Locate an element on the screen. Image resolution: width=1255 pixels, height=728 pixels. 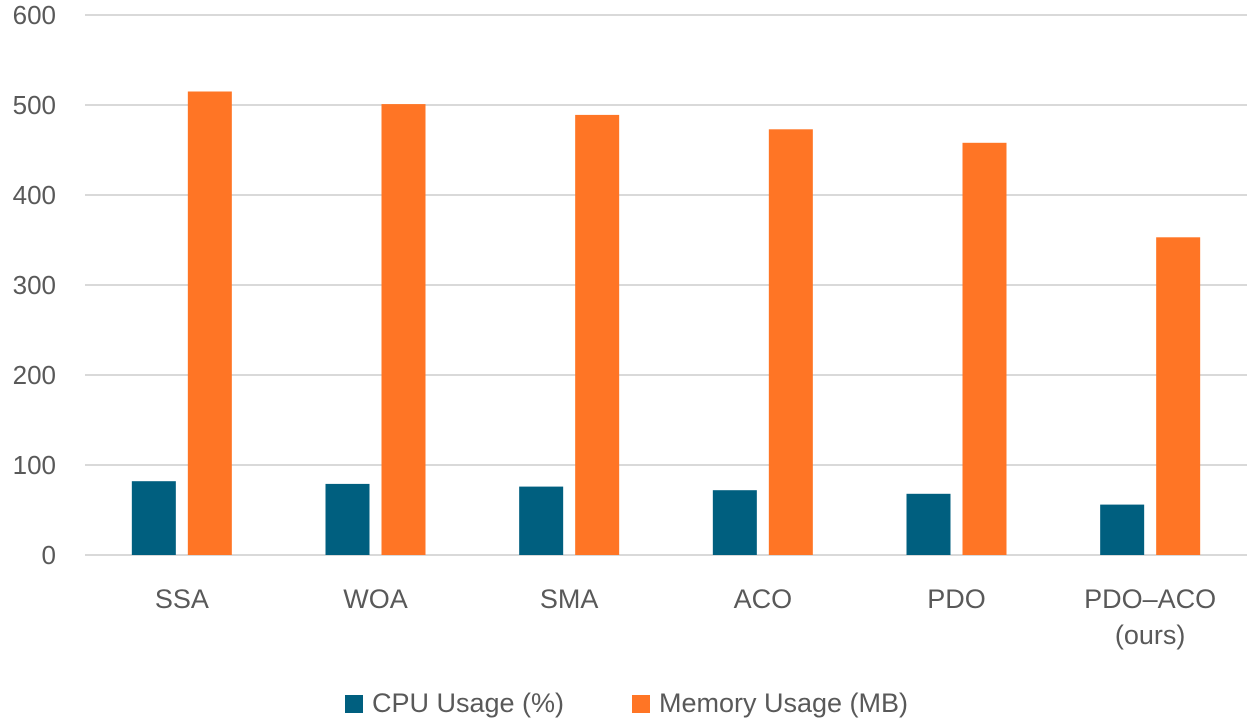
legend-label: Memory Usage (MB) is located at coordinates (783, 703).